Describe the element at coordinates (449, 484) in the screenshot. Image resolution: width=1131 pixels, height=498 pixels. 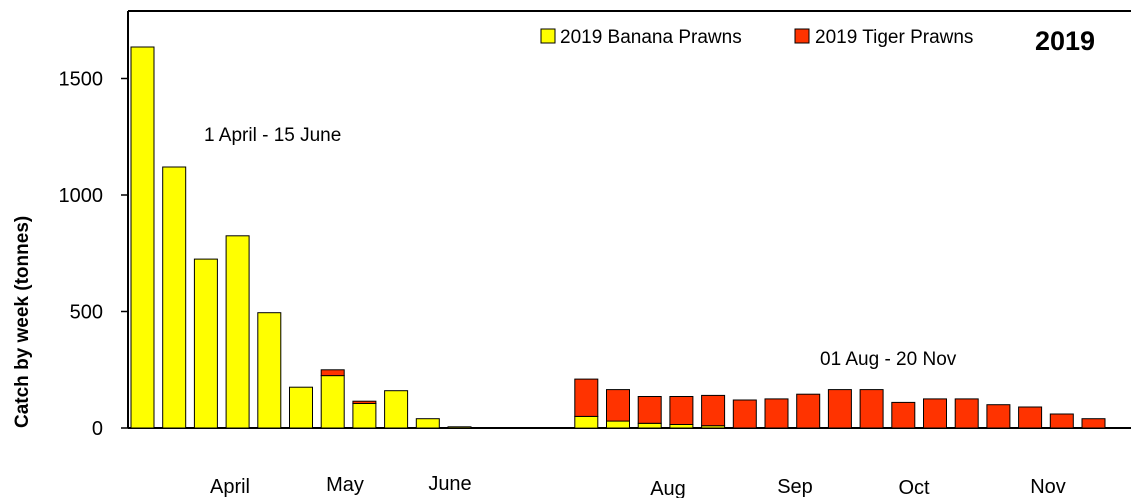
I see `month-label-june: June` at that location.